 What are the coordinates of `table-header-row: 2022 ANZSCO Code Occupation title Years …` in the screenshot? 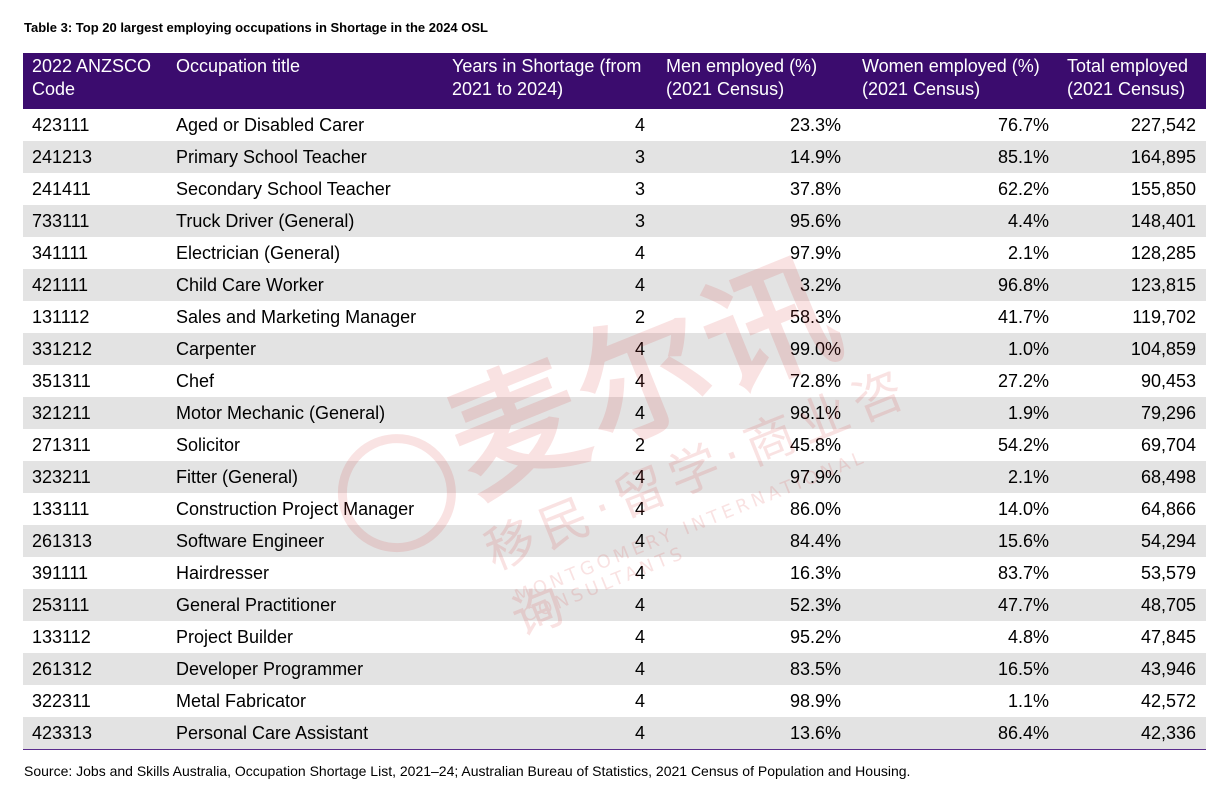 It's located at (614, 81).